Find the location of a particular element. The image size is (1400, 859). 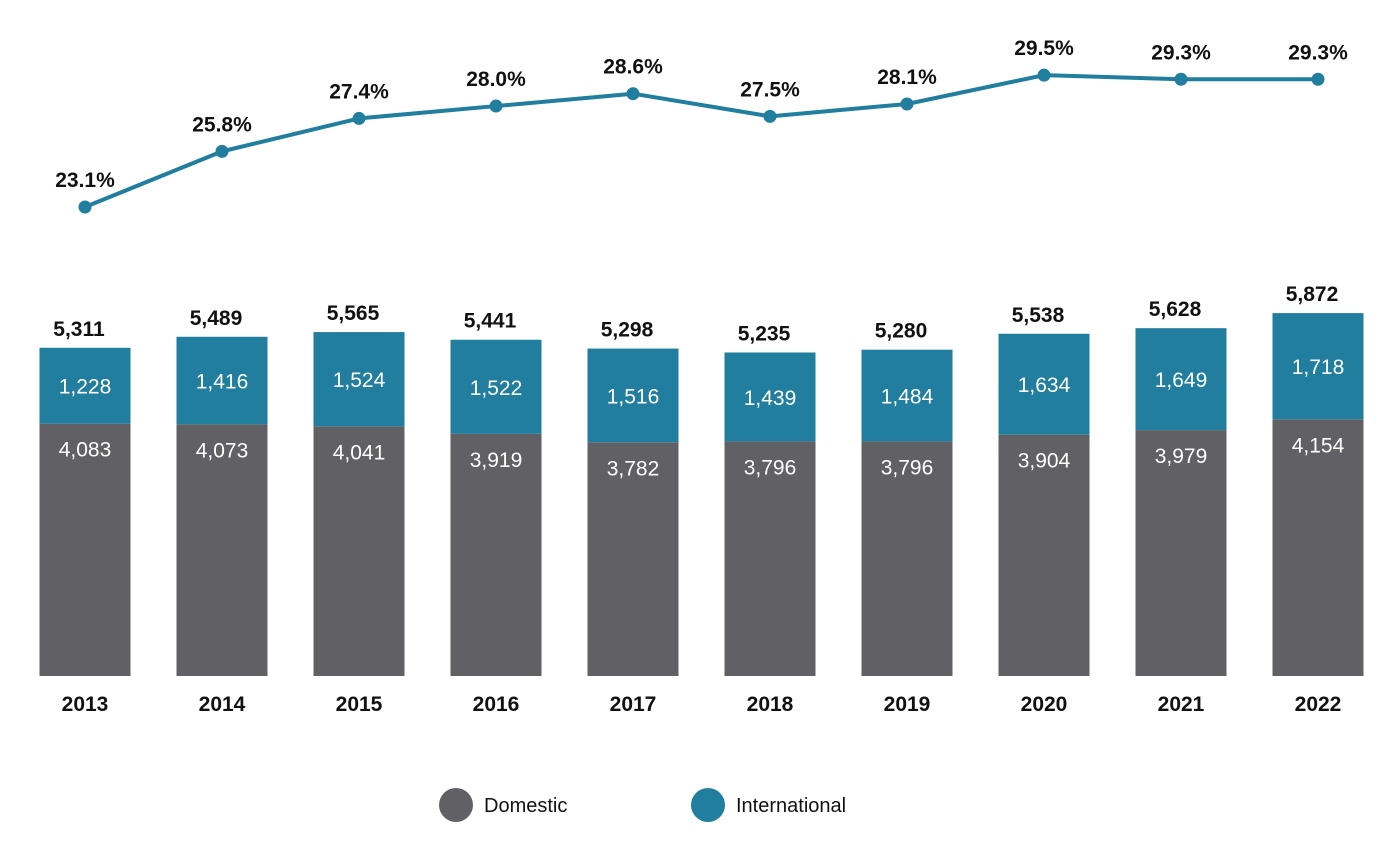

line-label-2022: 29.3% is located at coordinates (1318, 52).